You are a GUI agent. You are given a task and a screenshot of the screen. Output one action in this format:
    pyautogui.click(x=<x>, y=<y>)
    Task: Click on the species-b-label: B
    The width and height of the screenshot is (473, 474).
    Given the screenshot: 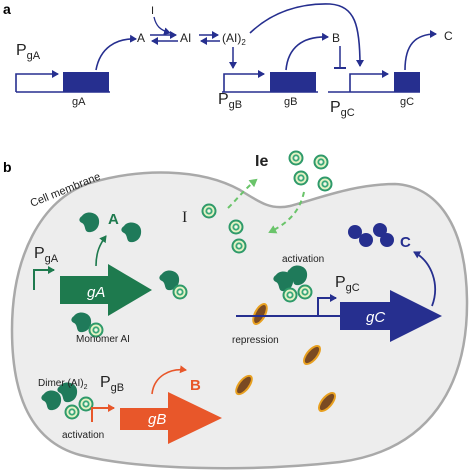 What is the action you would take?
    pyautogui.click(x=336, y=38)
    